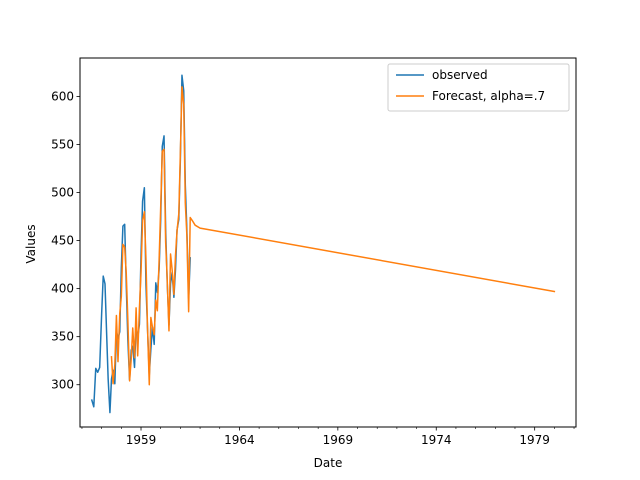  I want to click on x-axis-ticks: 1959 1964 1969 1974 1979, so click(328, 437).